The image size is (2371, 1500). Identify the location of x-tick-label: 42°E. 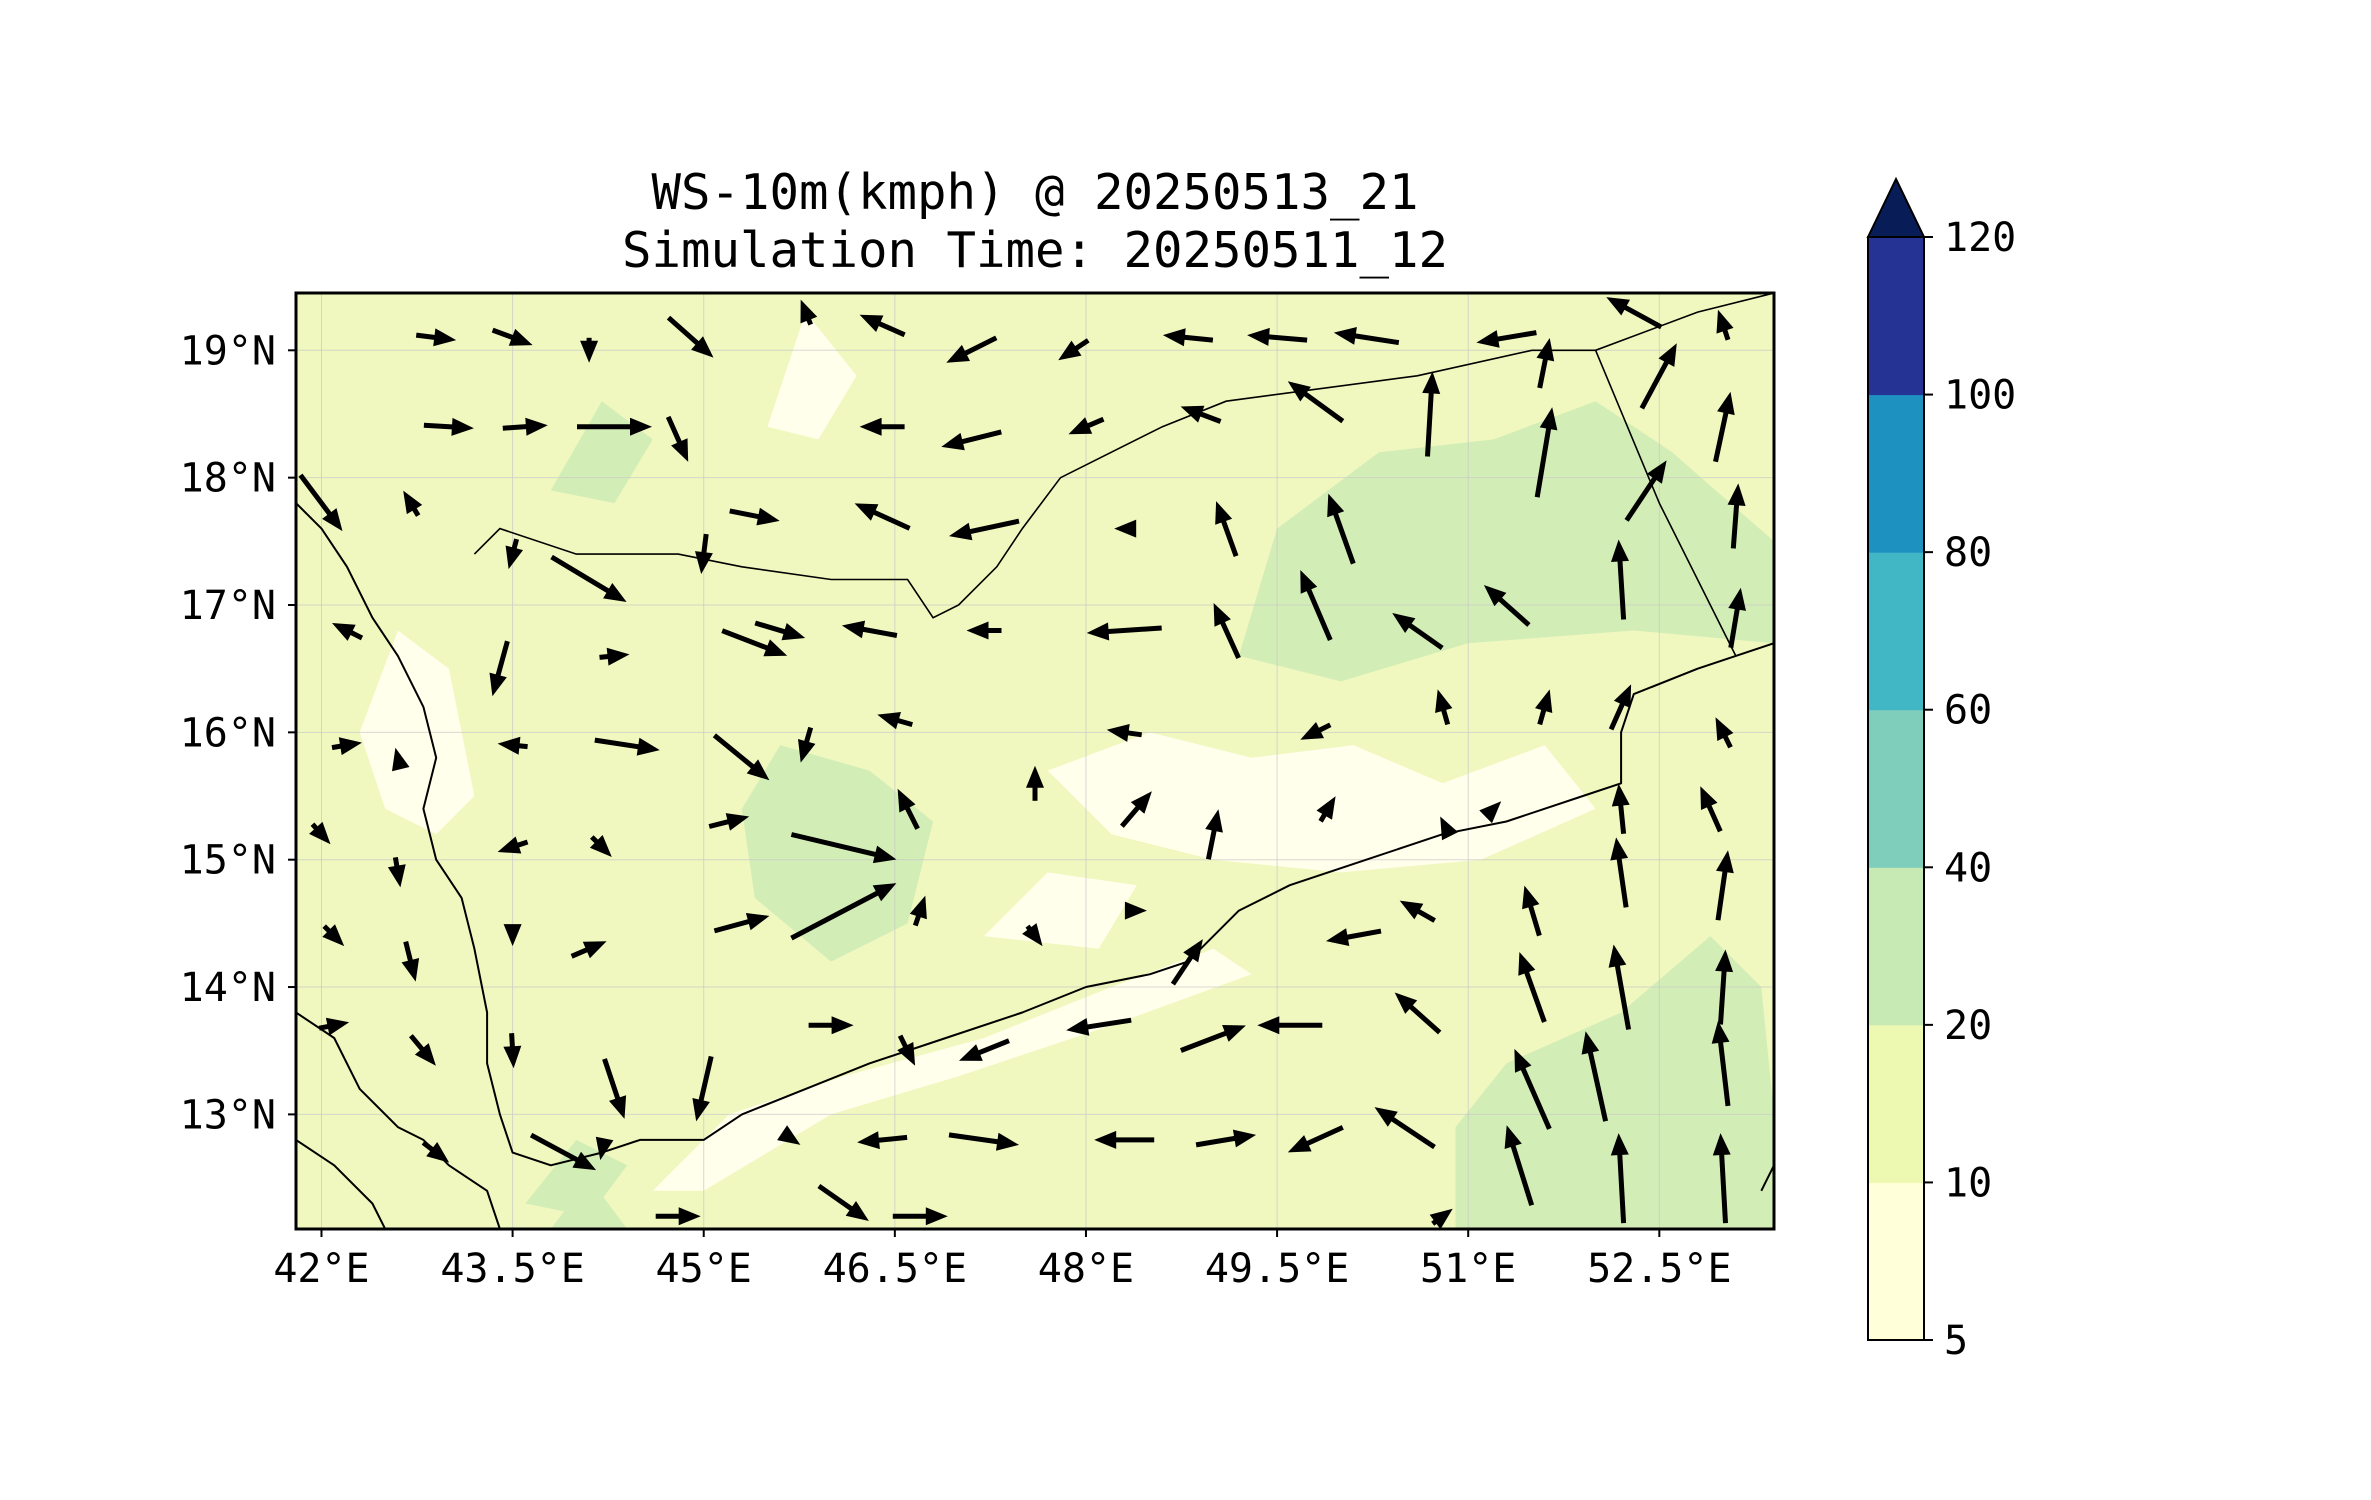
(321, 1269).